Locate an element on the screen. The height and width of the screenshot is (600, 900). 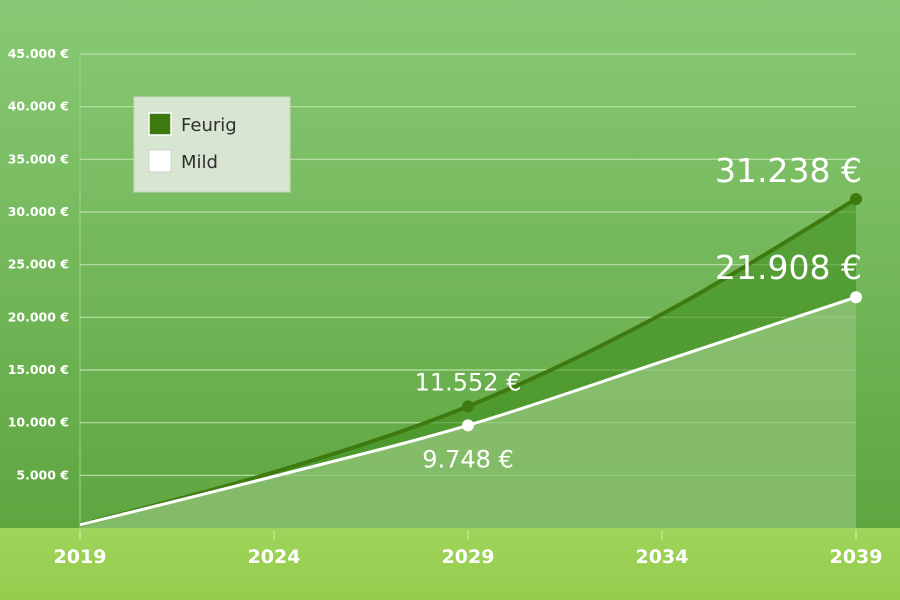
x-tick-label: 2024 is located at coordinates (274, 557).